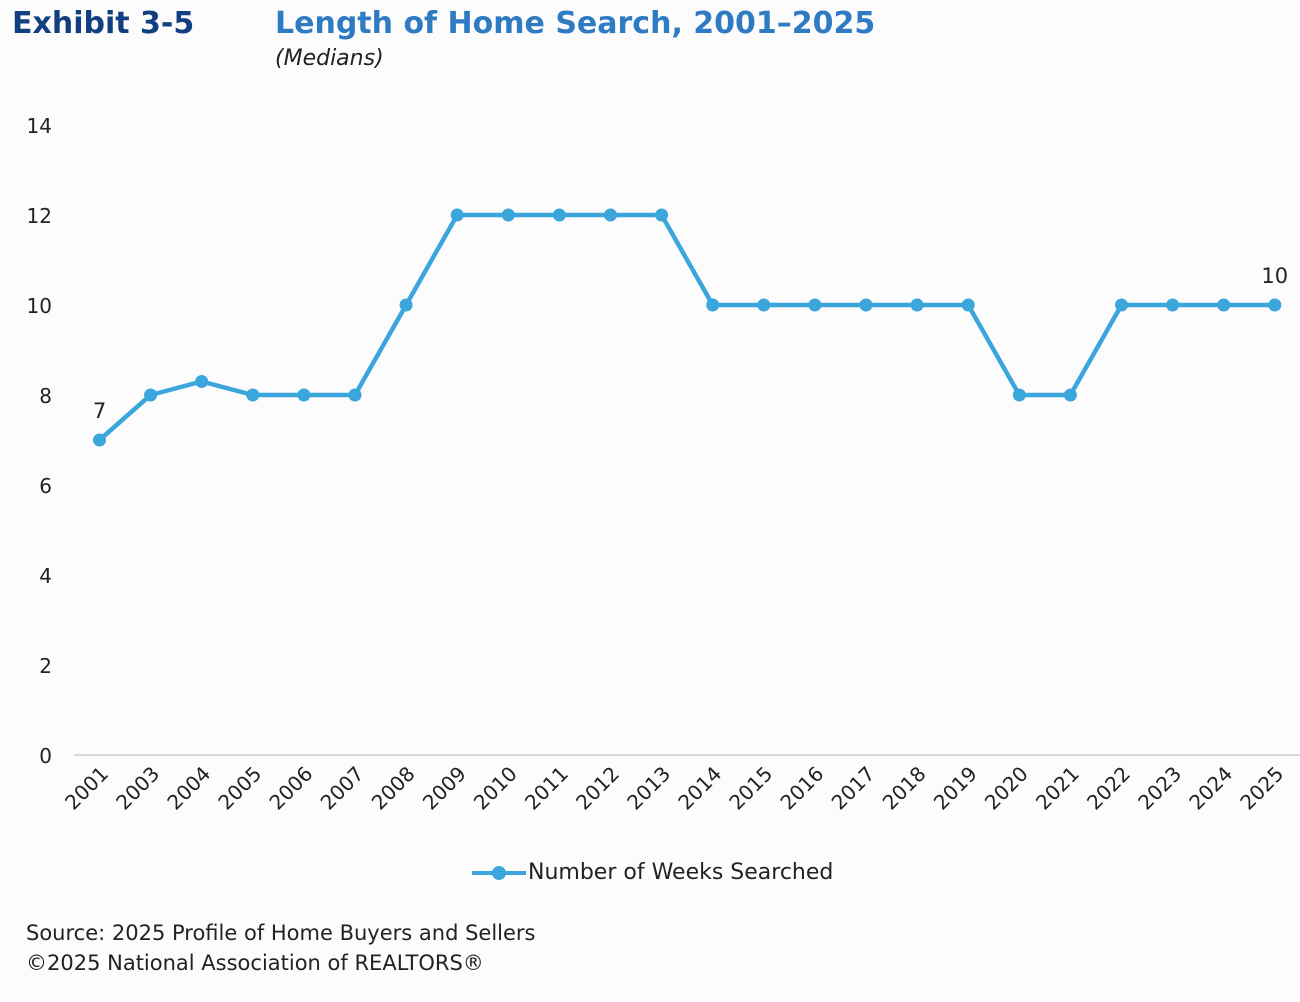  Describe the element at coordinates (188, 788) in the screenshot. I see `x-tick-label: 2004` at that location.